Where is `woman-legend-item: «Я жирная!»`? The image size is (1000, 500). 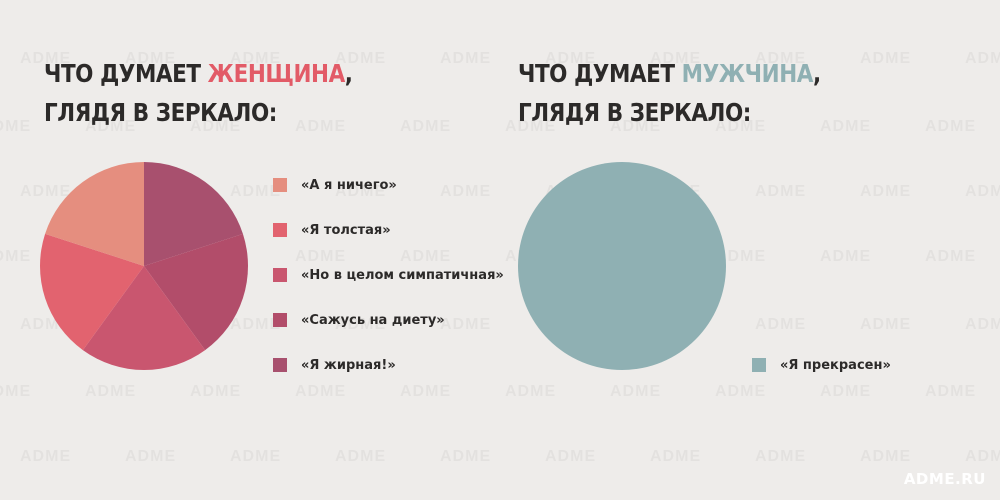
woman-legend-item: «Я жирная!» is located at coordinates (334, 365).